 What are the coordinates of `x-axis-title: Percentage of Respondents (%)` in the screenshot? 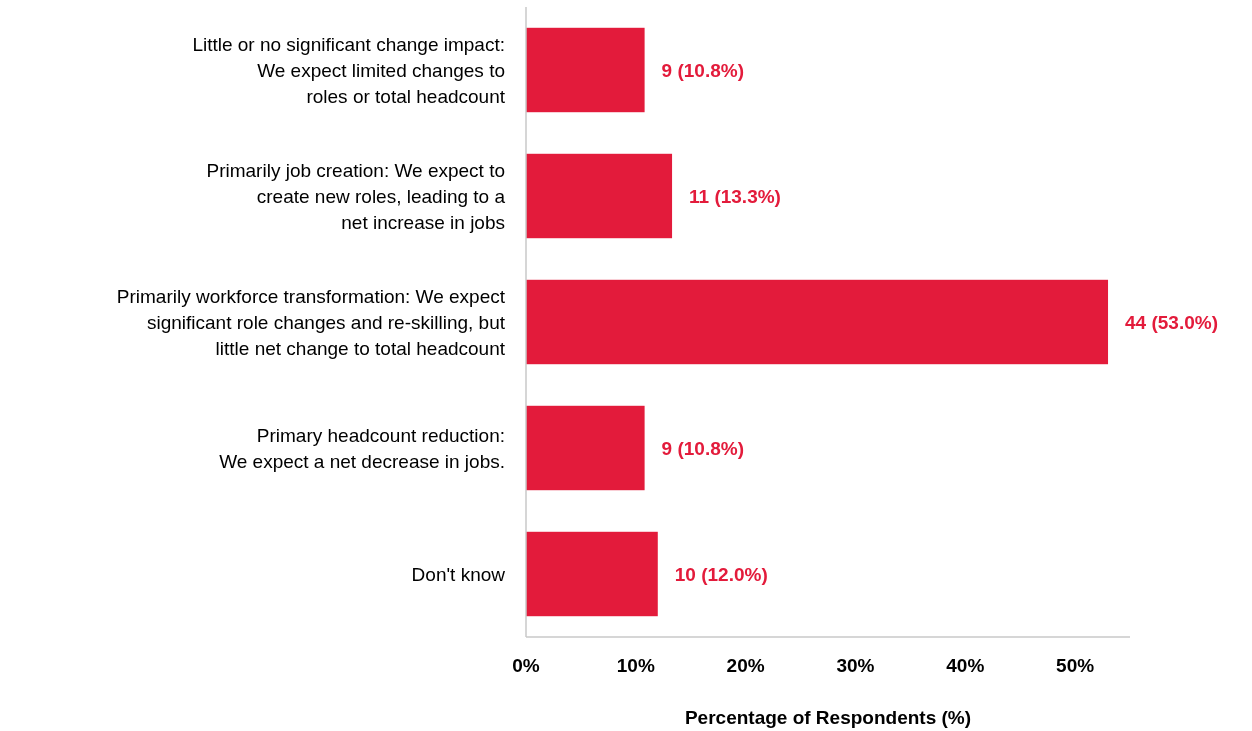 It's located at (828, 717).